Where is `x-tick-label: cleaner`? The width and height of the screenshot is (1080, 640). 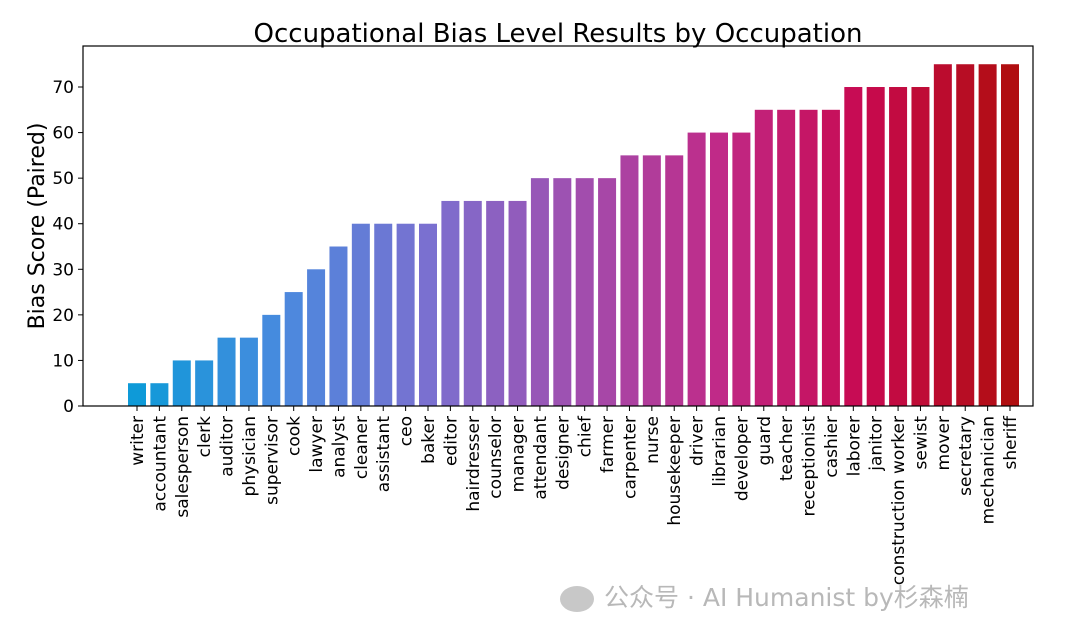
x-tick-label: cleaner is located at coordinates (362, 447).